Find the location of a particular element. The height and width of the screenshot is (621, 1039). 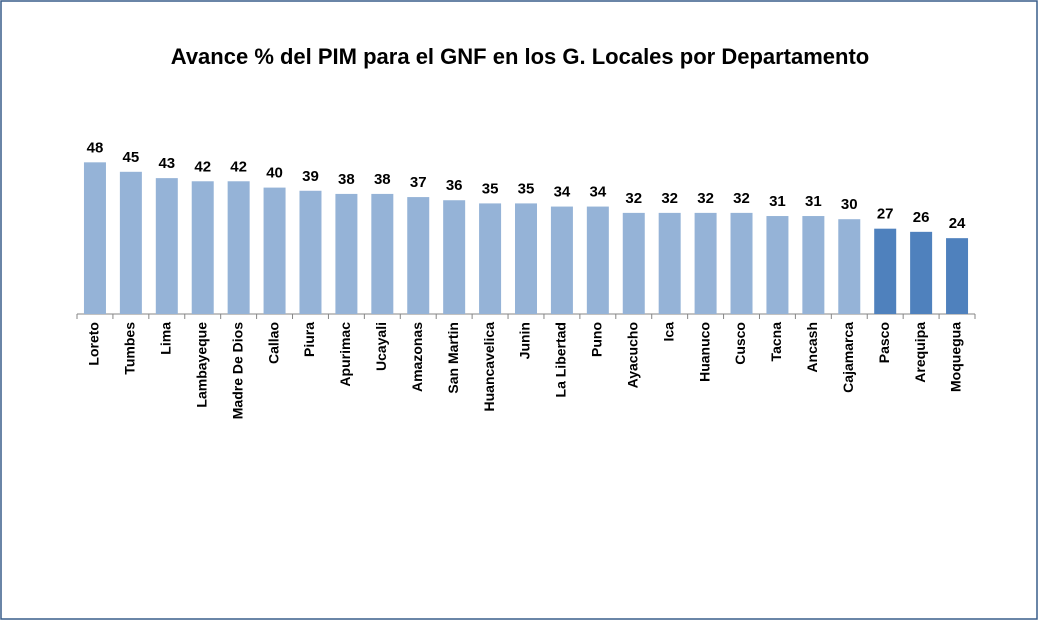

x-tick-label: Arequipa is located at coordinates (920, 352).